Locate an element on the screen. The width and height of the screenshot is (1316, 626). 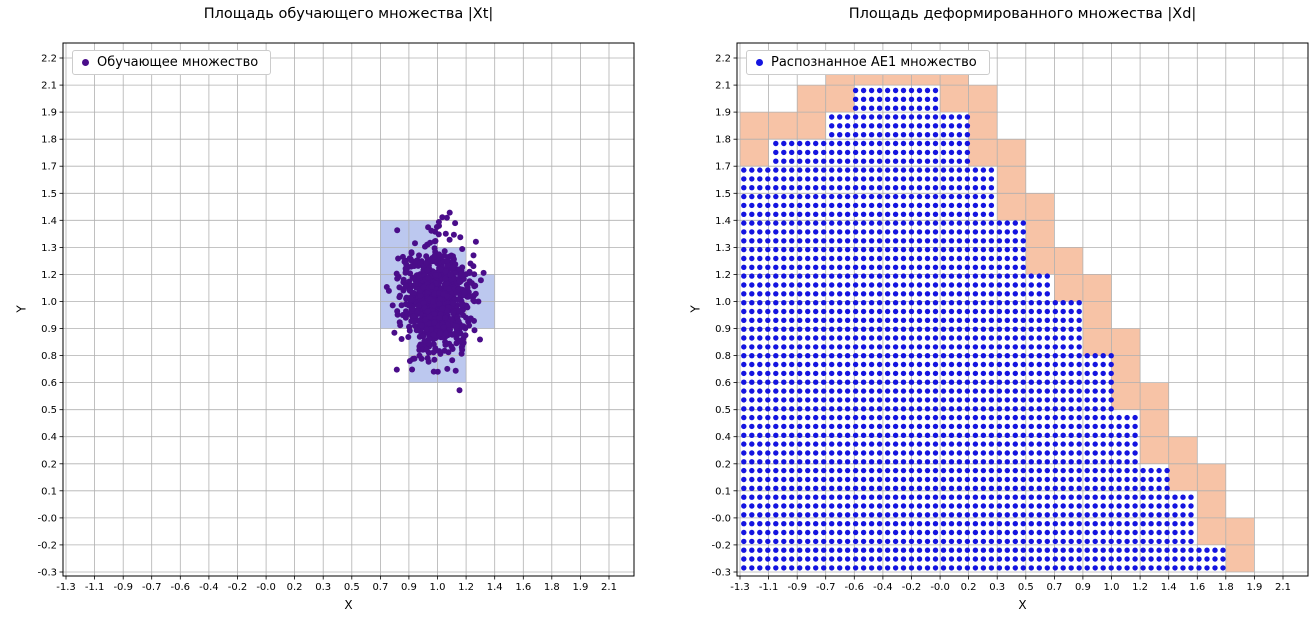
legend-label: Обучающее множество is located at coordinates (178, 62).